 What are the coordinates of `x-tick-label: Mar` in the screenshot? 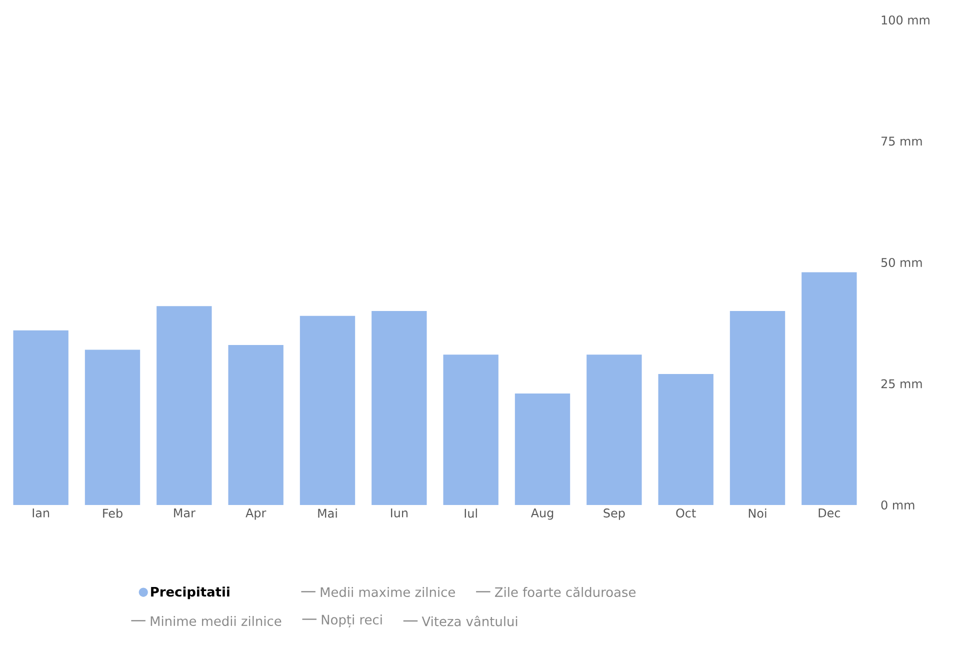 It's located at (185, 513).